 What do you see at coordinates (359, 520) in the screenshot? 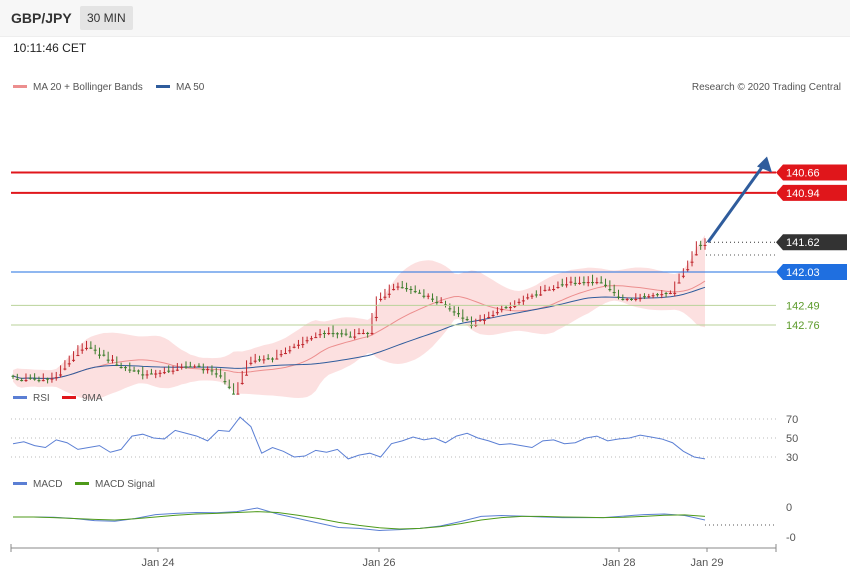
I see `macd-signal-line` at bounding box center [359, 520].